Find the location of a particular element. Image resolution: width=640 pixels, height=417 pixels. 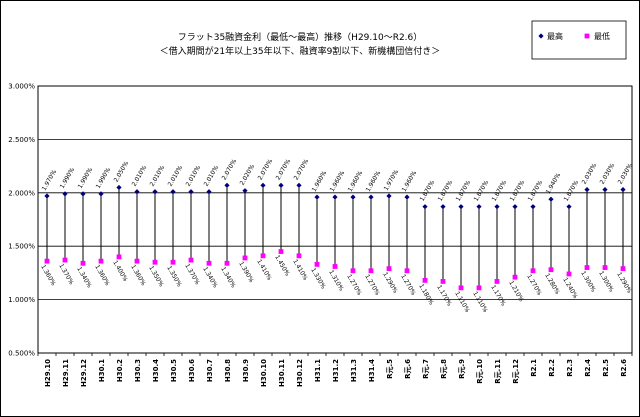

x-tick-label: H30.9 is located at coordinates (246, 370).